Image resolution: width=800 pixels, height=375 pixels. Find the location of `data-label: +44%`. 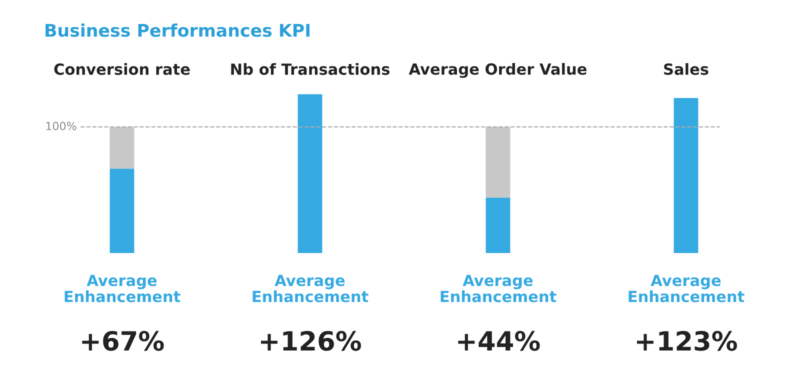

data-label: +44% is located at coordinates (499, 340).